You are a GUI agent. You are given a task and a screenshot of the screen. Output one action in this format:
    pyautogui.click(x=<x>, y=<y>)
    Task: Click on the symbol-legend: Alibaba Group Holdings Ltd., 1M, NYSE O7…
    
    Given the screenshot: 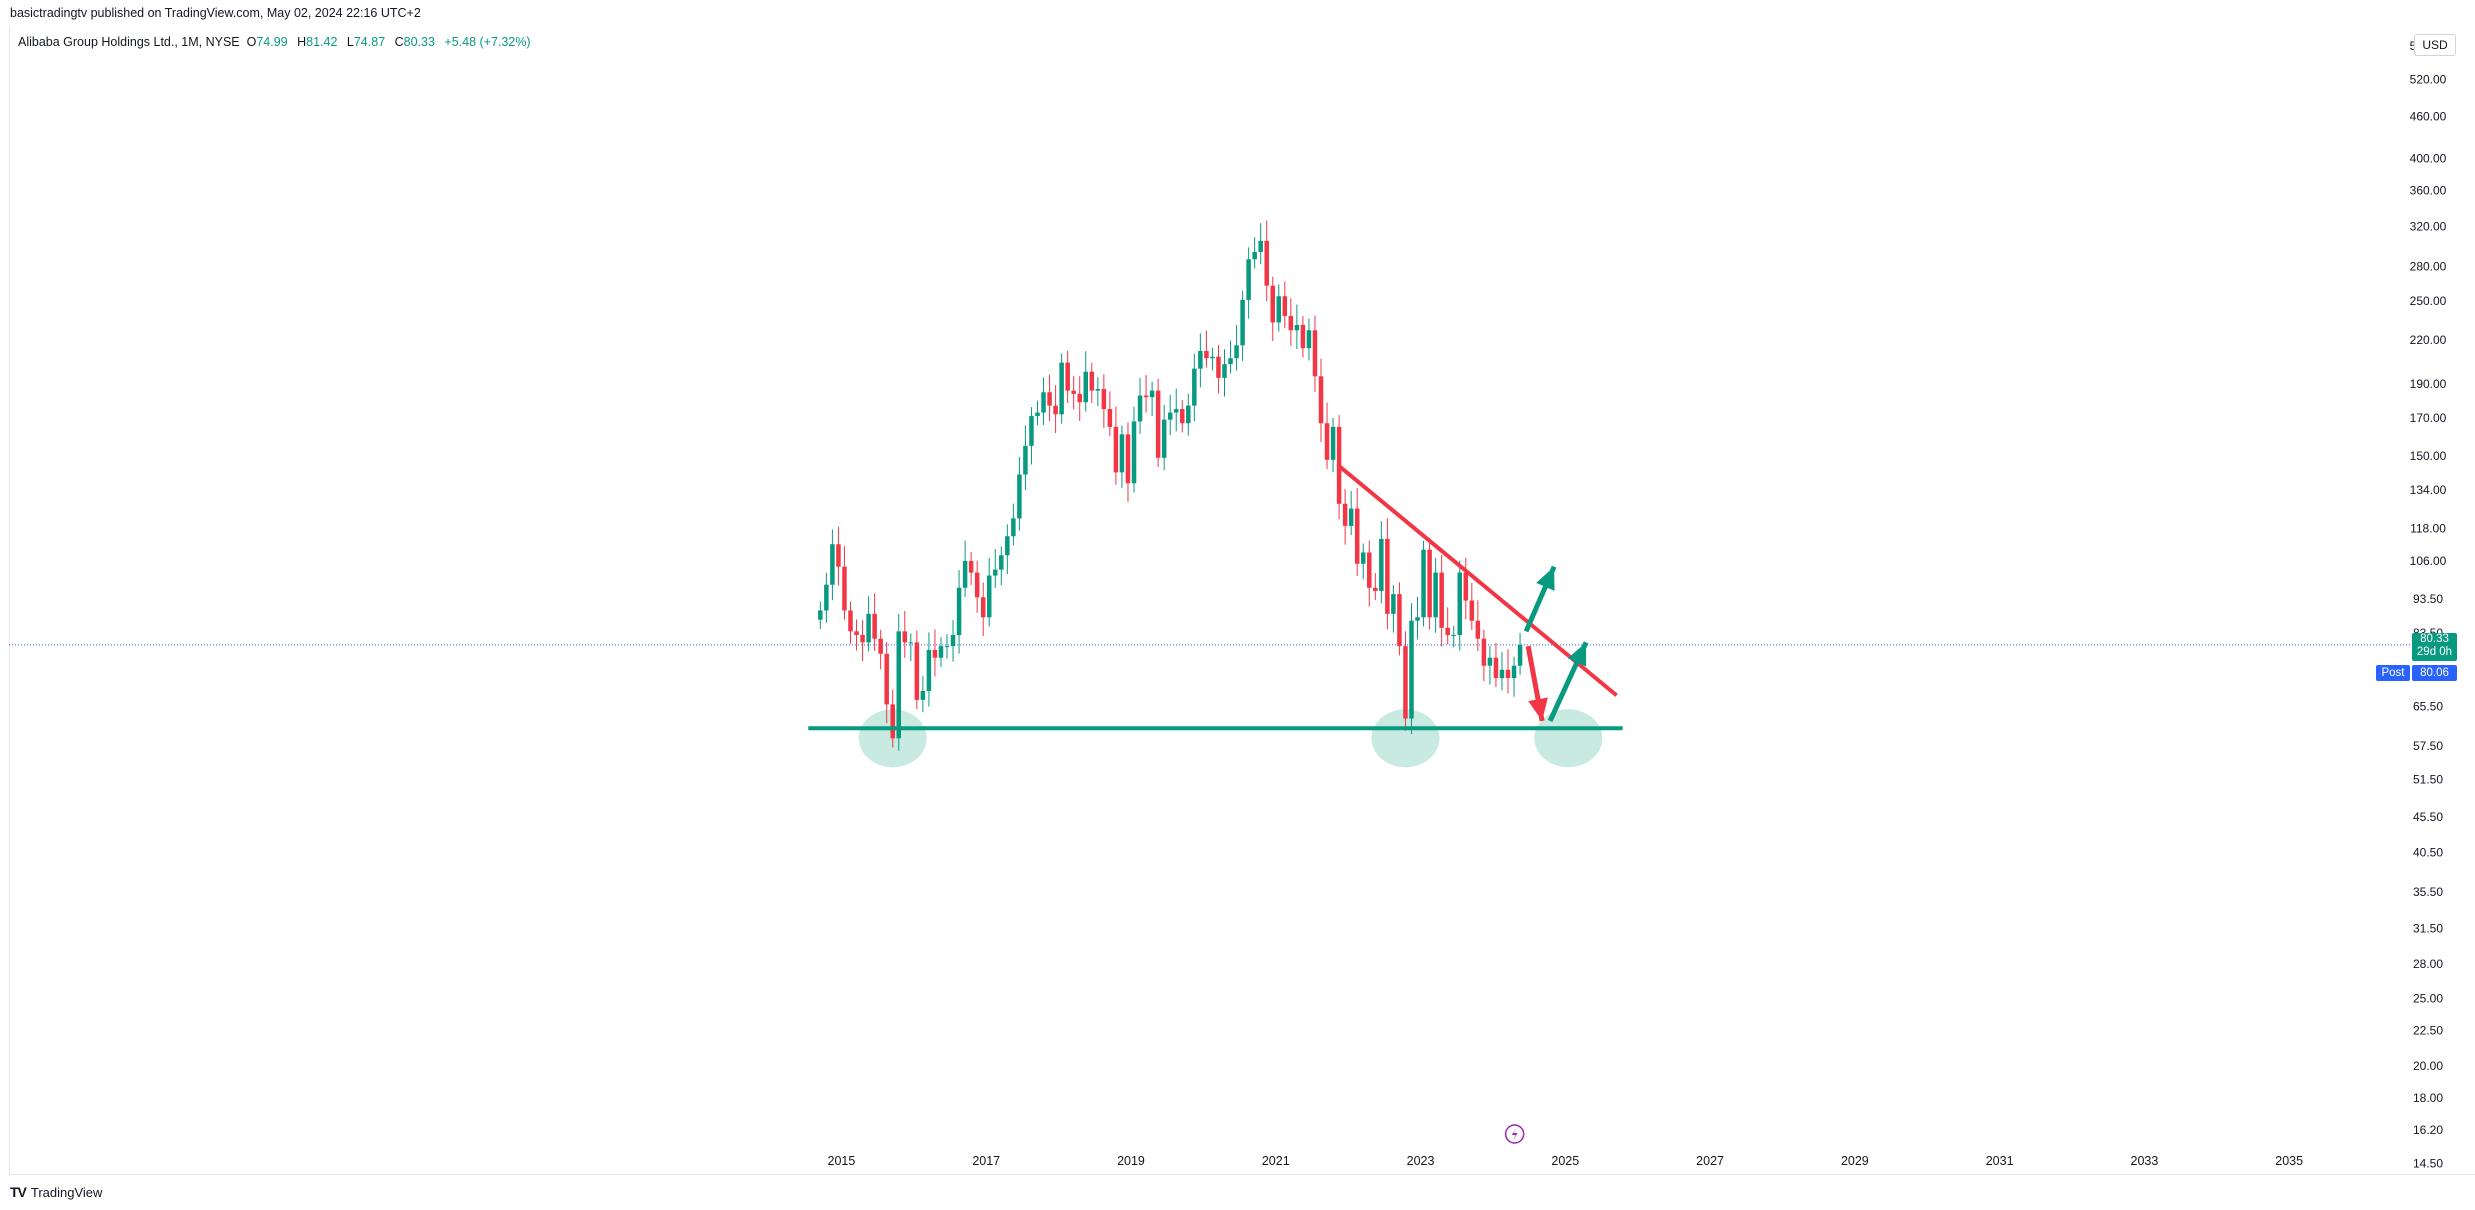 What is the action you would take?
    pyautogui.click(x=277, y=42)
    